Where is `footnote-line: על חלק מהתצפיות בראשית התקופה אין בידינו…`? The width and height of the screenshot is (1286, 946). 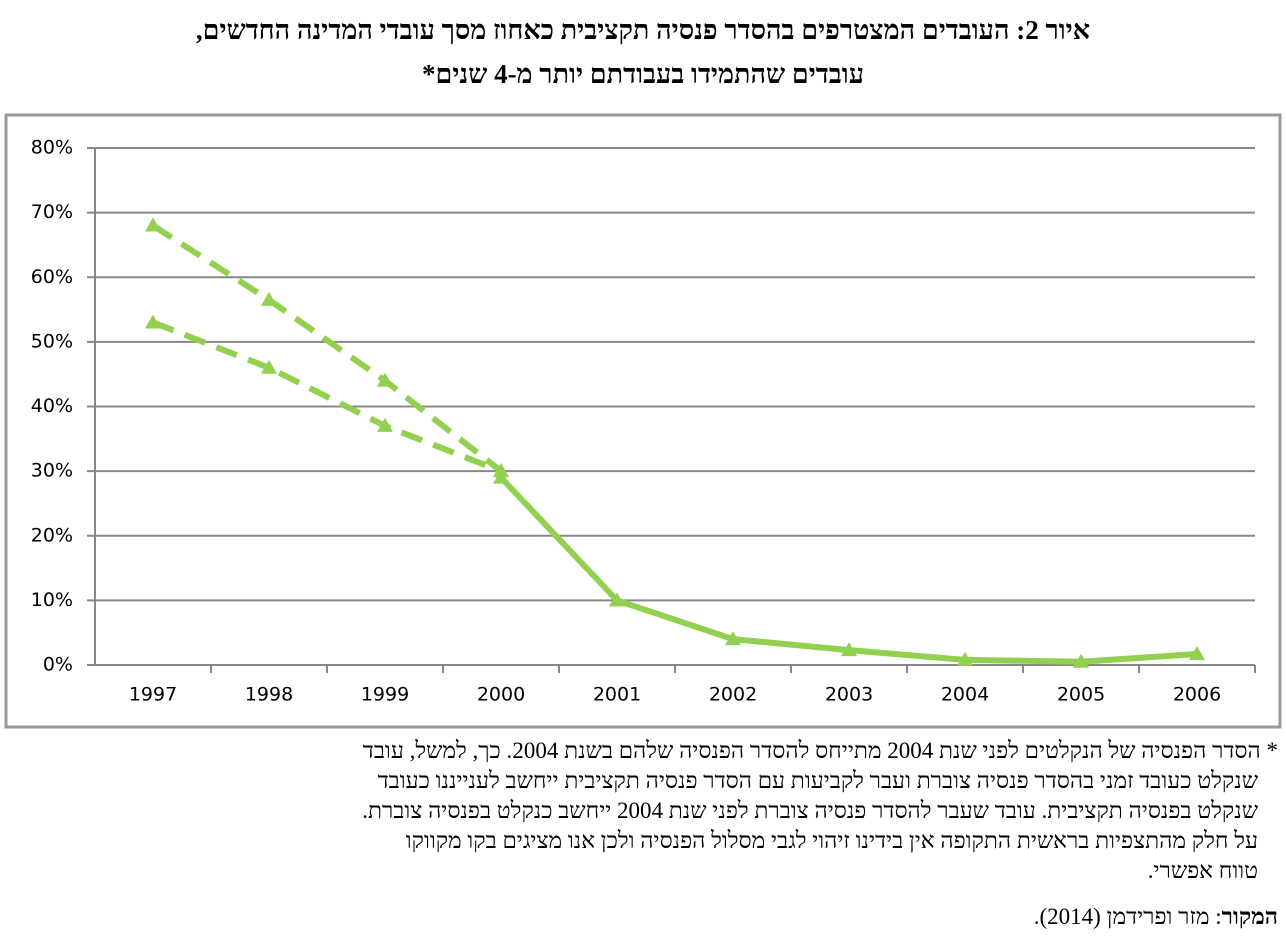
footnote-line: על חלק מהתצפיות בראשית התקופה אין בידינו… is located at coordinates (831, 840).